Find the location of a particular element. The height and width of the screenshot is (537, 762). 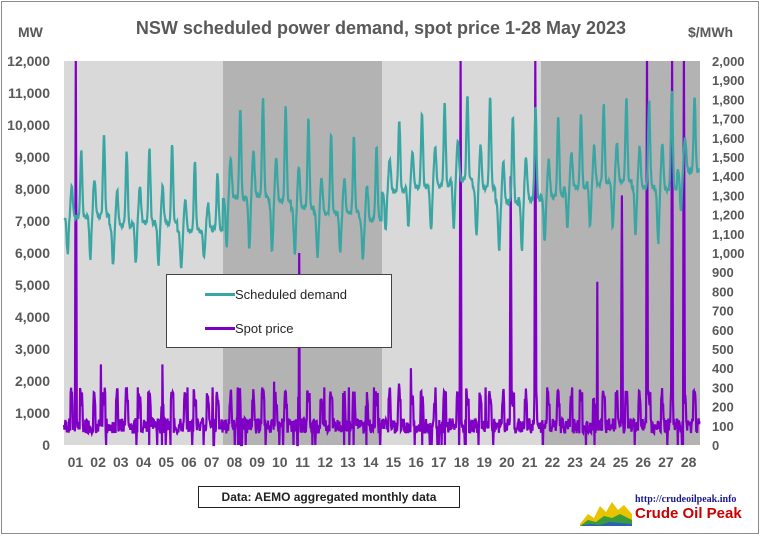

x-tick-label: 18 is located at coordinates (462, 462).